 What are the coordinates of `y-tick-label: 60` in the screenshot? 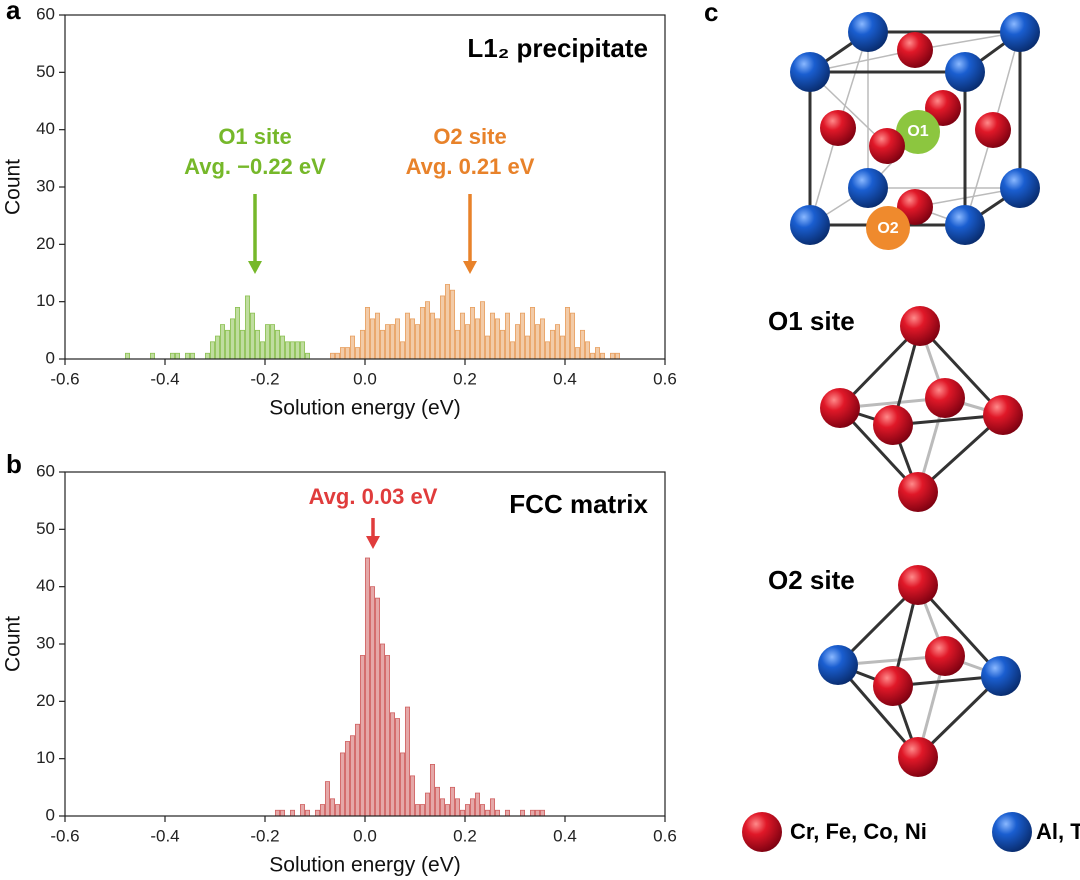 It's located at (45, 470).